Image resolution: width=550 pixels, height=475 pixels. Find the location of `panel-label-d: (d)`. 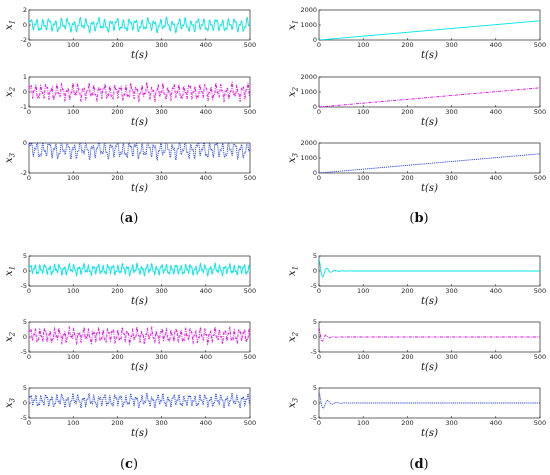

panel-label-d: (d) is located at coordinates (418, 464).